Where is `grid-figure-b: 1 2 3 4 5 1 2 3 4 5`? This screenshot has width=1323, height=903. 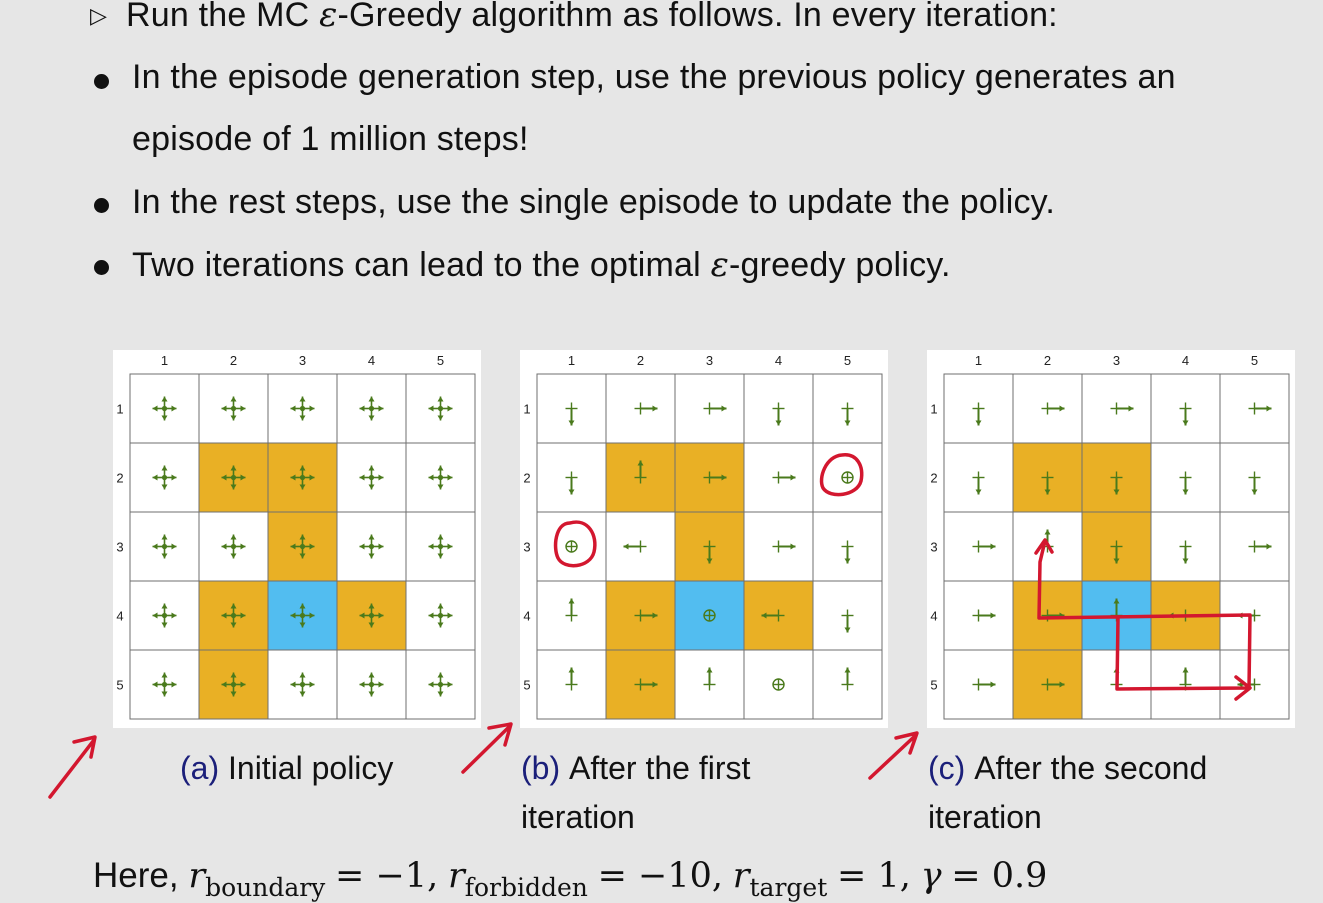
grid-figure-b: 1 2 3 4 5 1 2 3 4 5 is located at coordinates (704, 539).